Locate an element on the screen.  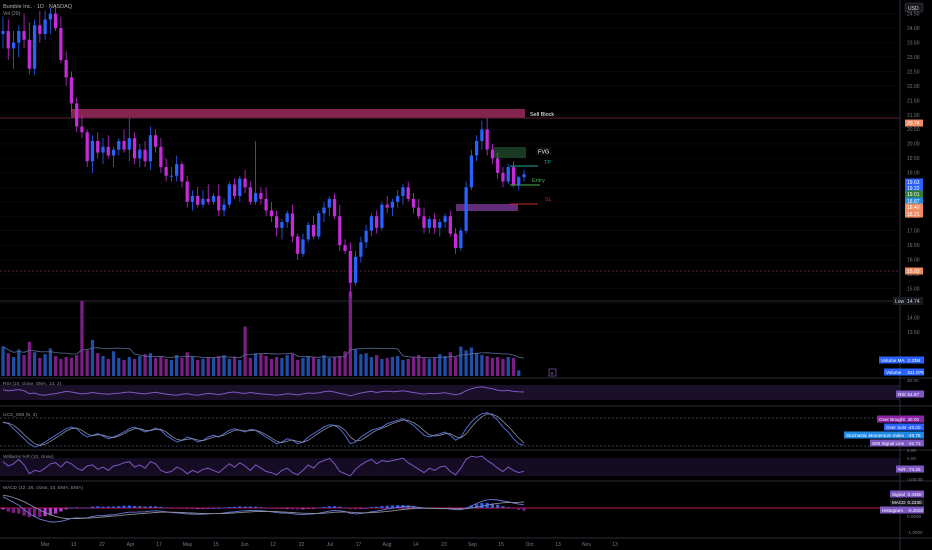
panel-label-bg is located at coordinates (893, 510).